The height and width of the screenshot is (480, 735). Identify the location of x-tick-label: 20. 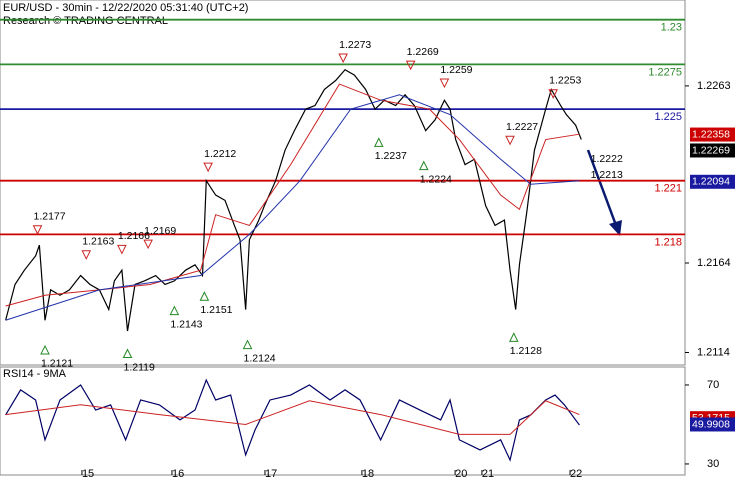
(461, 474).